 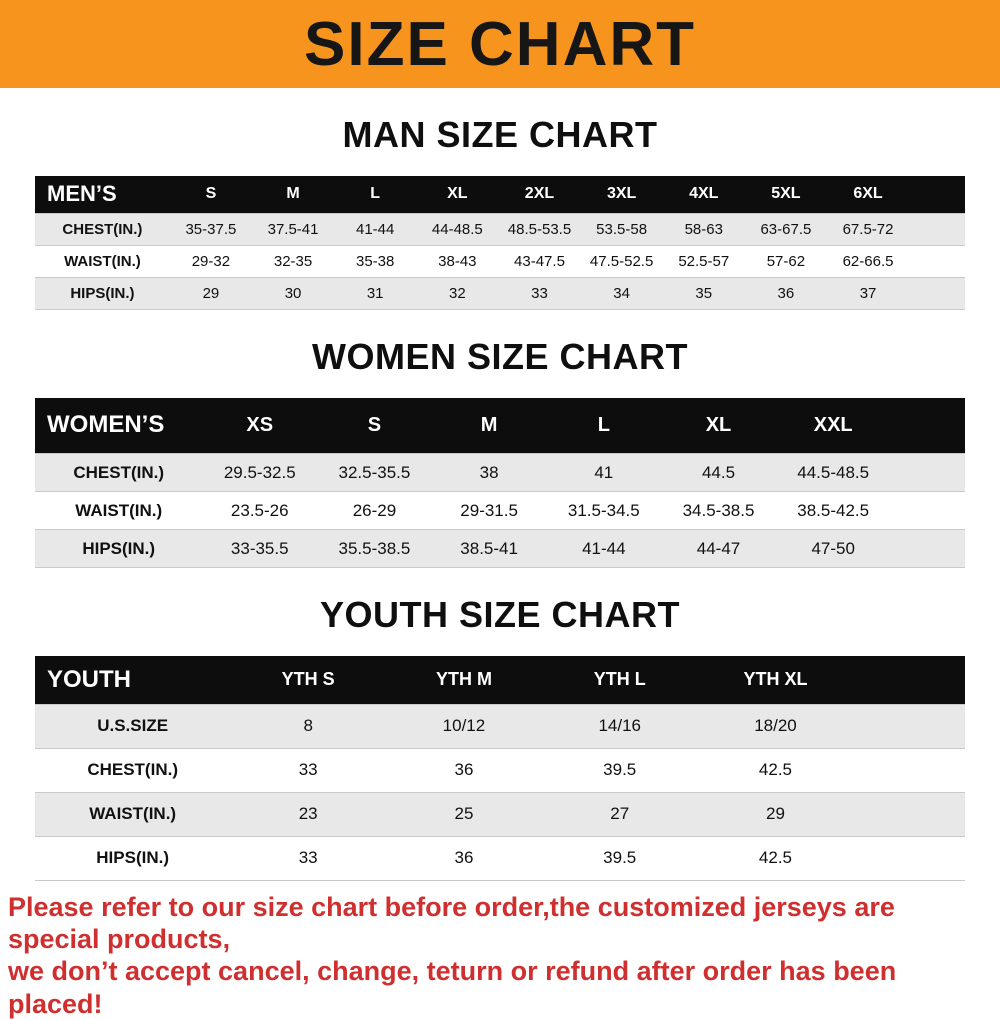 What do you see at coordinates (375, 261) in the screenshot?
I see `measurement-value: 35-38` at bounding box center [375, 261].